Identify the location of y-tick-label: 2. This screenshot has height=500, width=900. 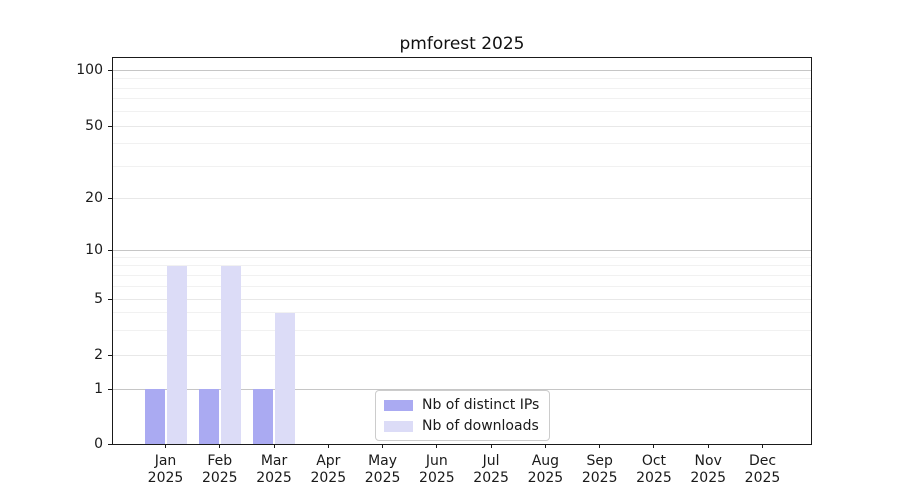
(98, 355).